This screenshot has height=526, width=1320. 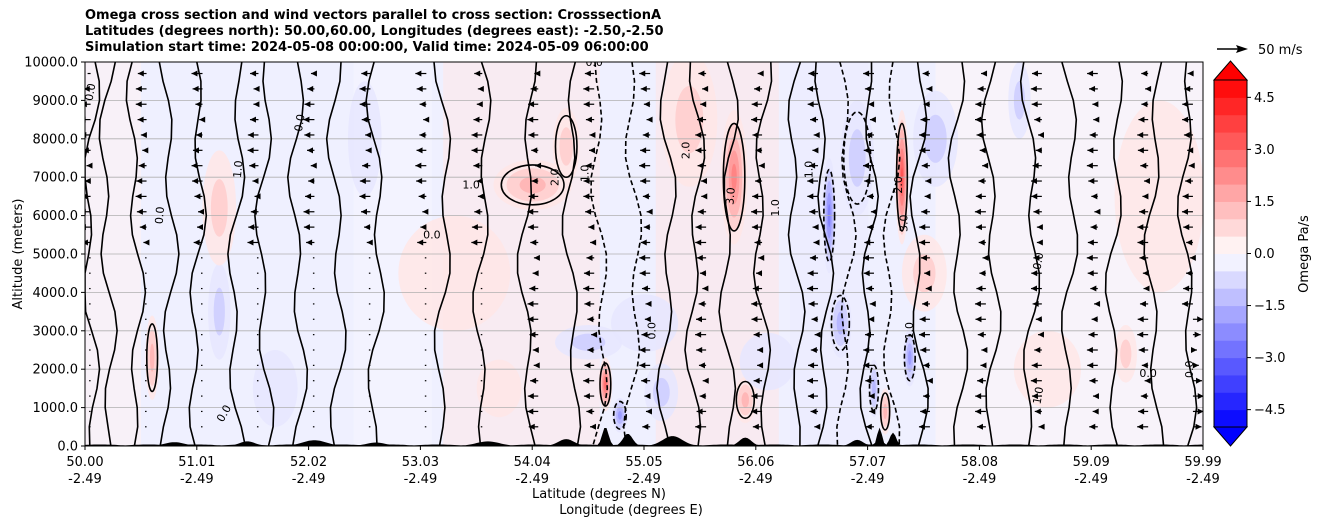 What do you see at coordinates (631, 510) in the screenshot?
I see `x-axis-label-longitude: Longitude (degrees E)` at bounding box center [631, 510].